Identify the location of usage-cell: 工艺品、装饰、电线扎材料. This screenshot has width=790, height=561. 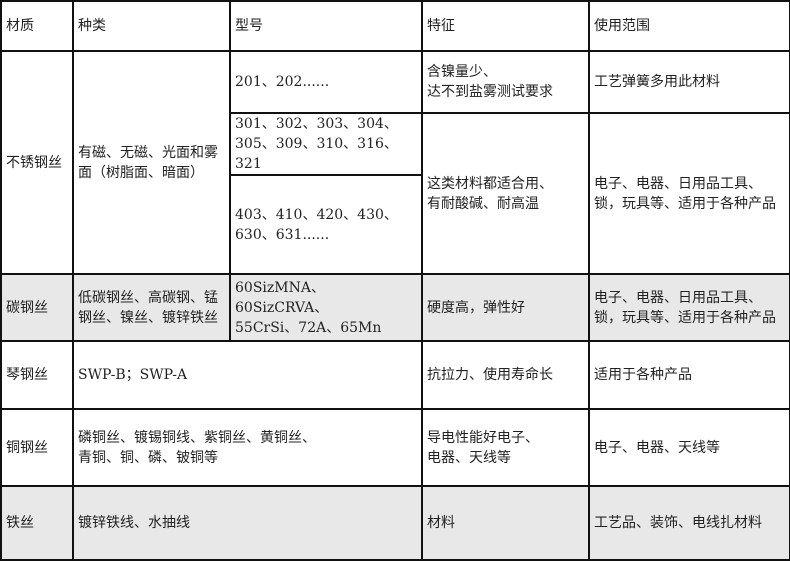
(689, 523).